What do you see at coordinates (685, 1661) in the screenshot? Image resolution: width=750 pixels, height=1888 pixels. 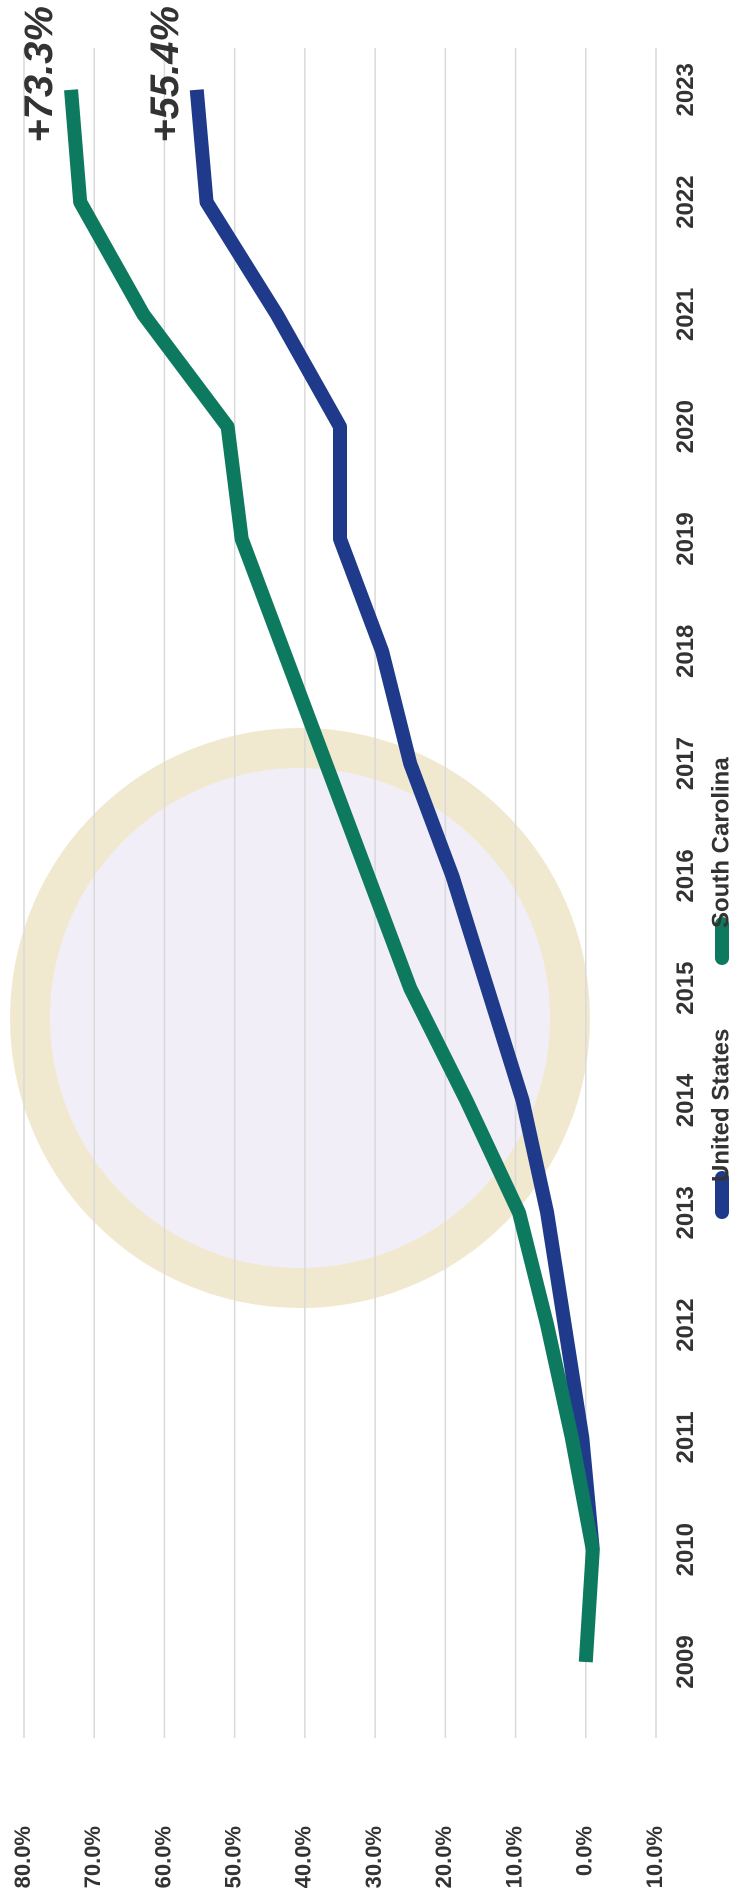 I see `x-tick-label: 2009` at bounding box center [685, 1661].